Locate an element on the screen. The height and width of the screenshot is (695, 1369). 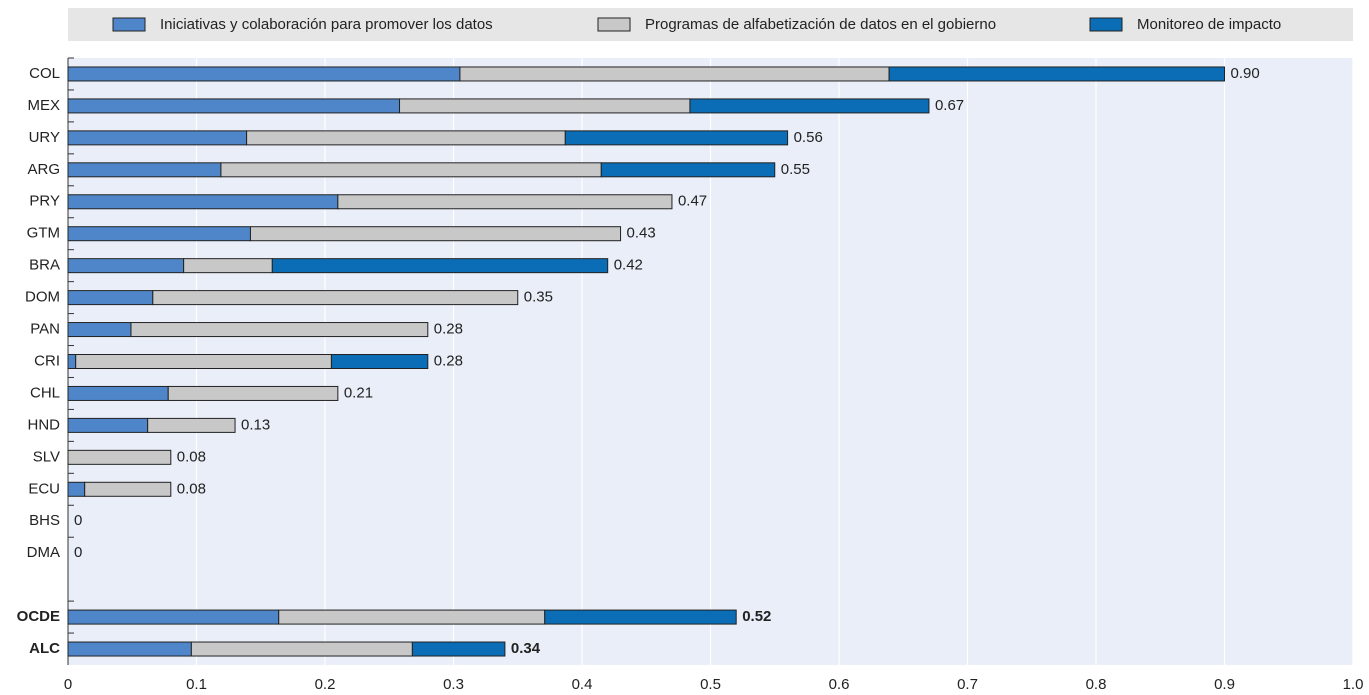
x-tick-label: 0.2 is located at coordinates (325, 684).